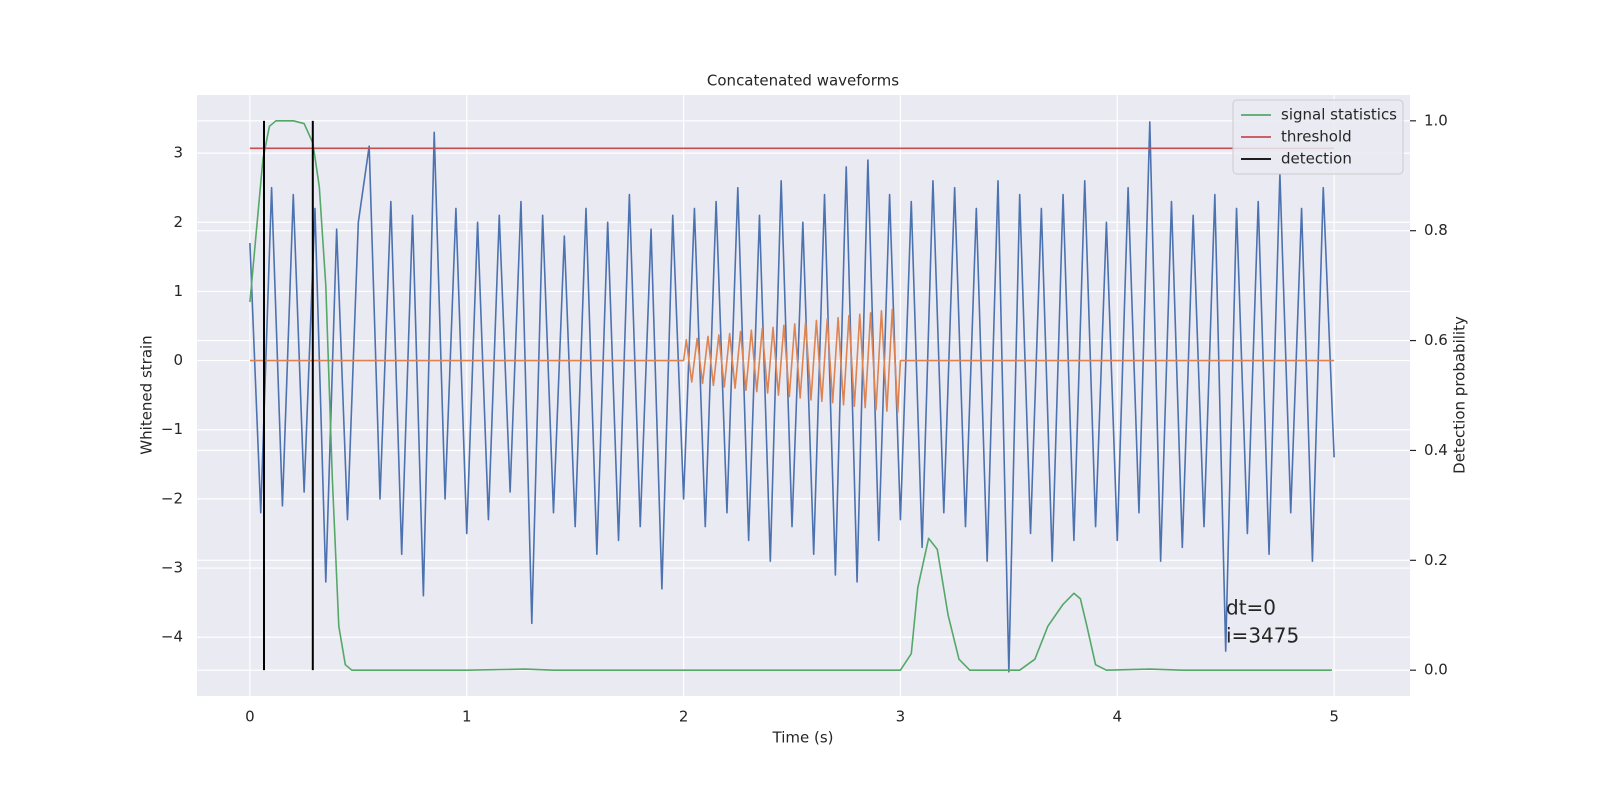  Describe the element at coordinates (172, 637) in the screenshot. I see `y-tick-label: −4` at that location.